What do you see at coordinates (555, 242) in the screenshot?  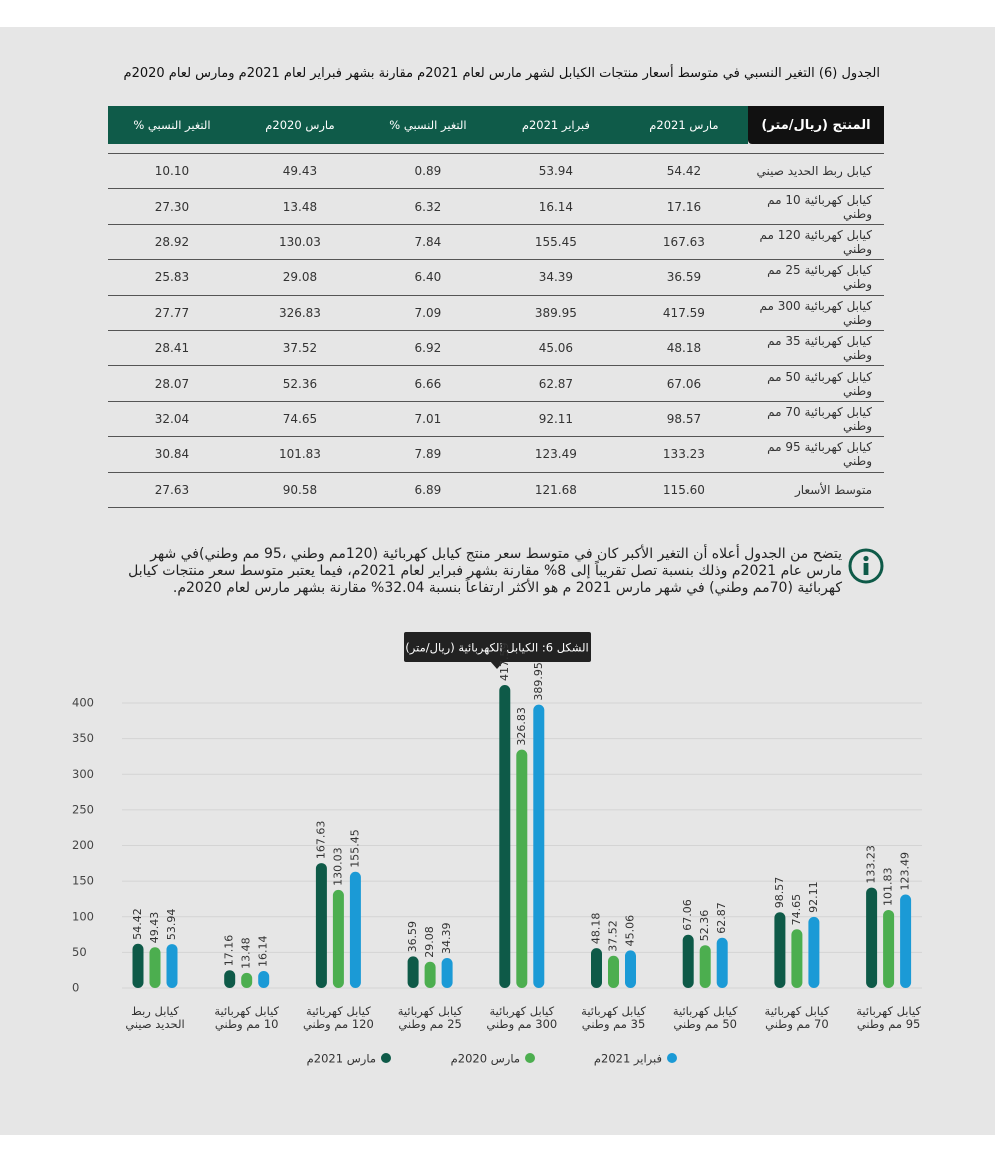 I see `table-cell: 155.45` at bounding box center [555, 242].